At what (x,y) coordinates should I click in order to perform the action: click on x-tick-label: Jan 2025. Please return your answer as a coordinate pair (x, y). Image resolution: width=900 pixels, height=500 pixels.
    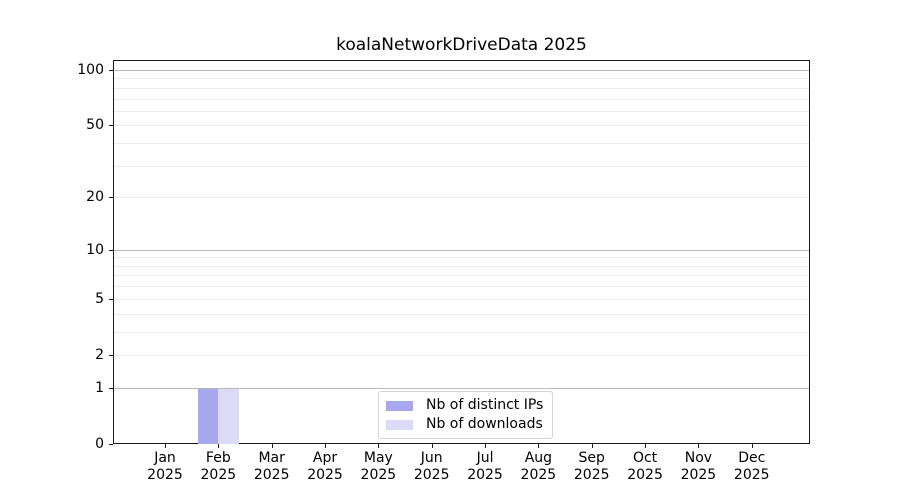
    Looking at the image, I should click on (165, 467).